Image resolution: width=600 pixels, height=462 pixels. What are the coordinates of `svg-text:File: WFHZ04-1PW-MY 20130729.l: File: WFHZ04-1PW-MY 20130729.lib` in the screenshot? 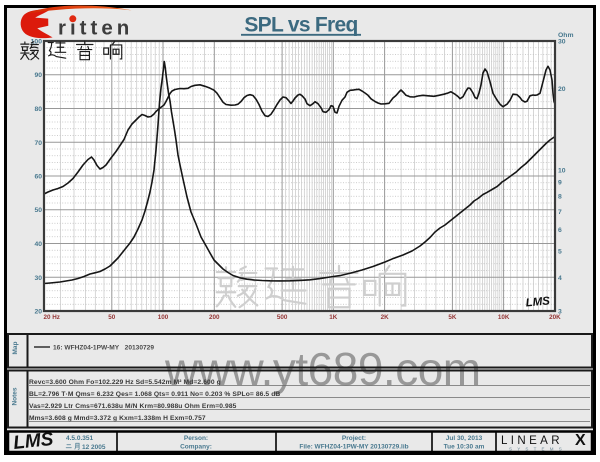 It's located at (353, 447).